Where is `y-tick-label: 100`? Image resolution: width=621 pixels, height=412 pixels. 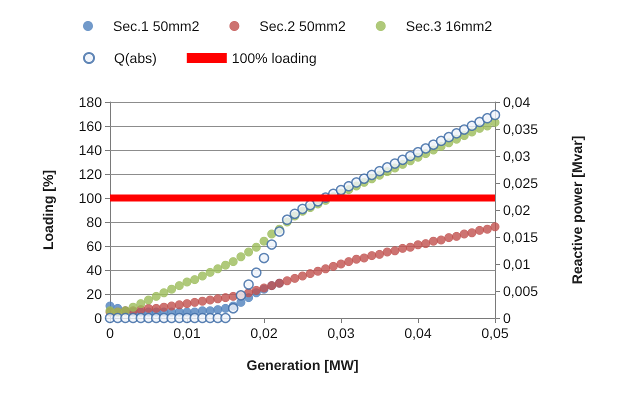 y-tick-label: 100 is located at coordinates (90, 198).